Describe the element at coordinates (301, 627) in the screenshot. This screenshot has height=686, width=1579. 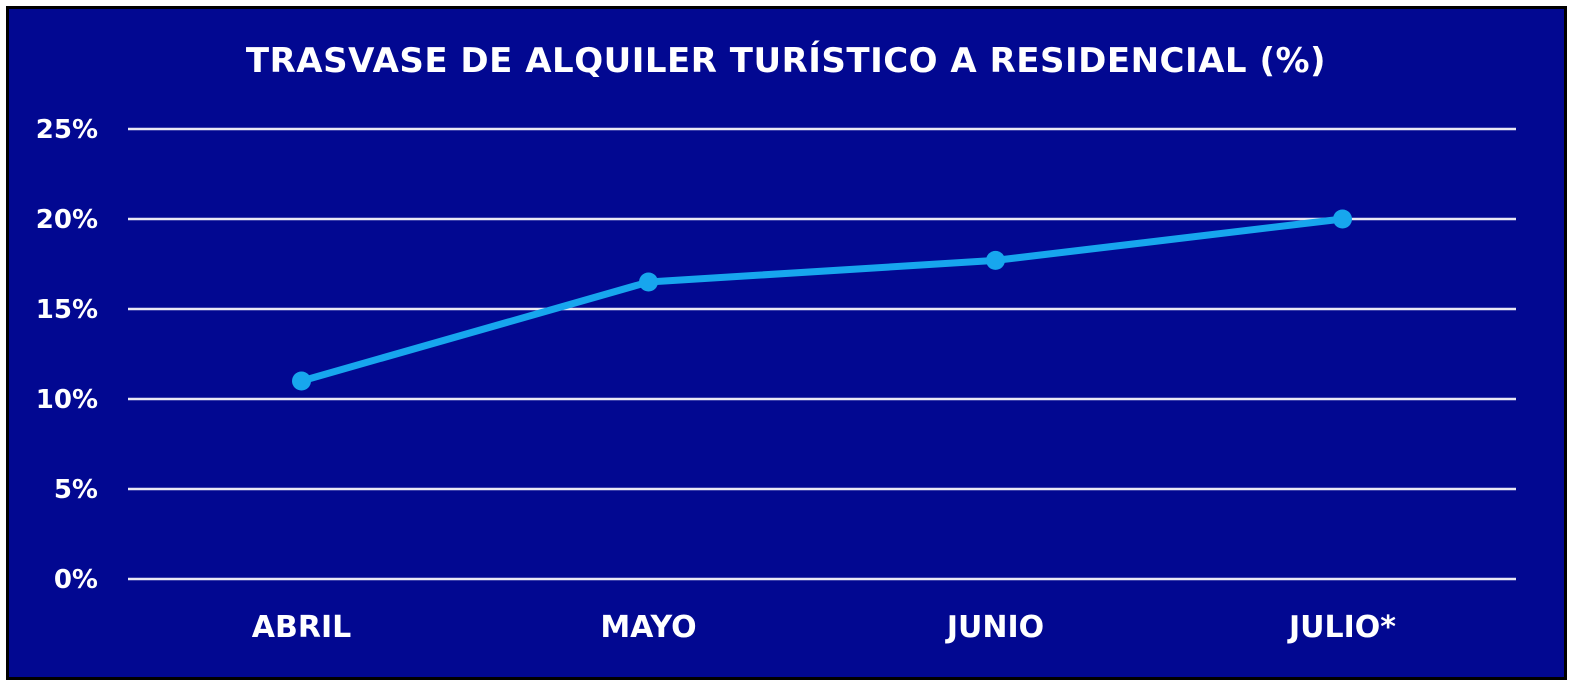
I see `x-tick-label: ABRIL` at that location.